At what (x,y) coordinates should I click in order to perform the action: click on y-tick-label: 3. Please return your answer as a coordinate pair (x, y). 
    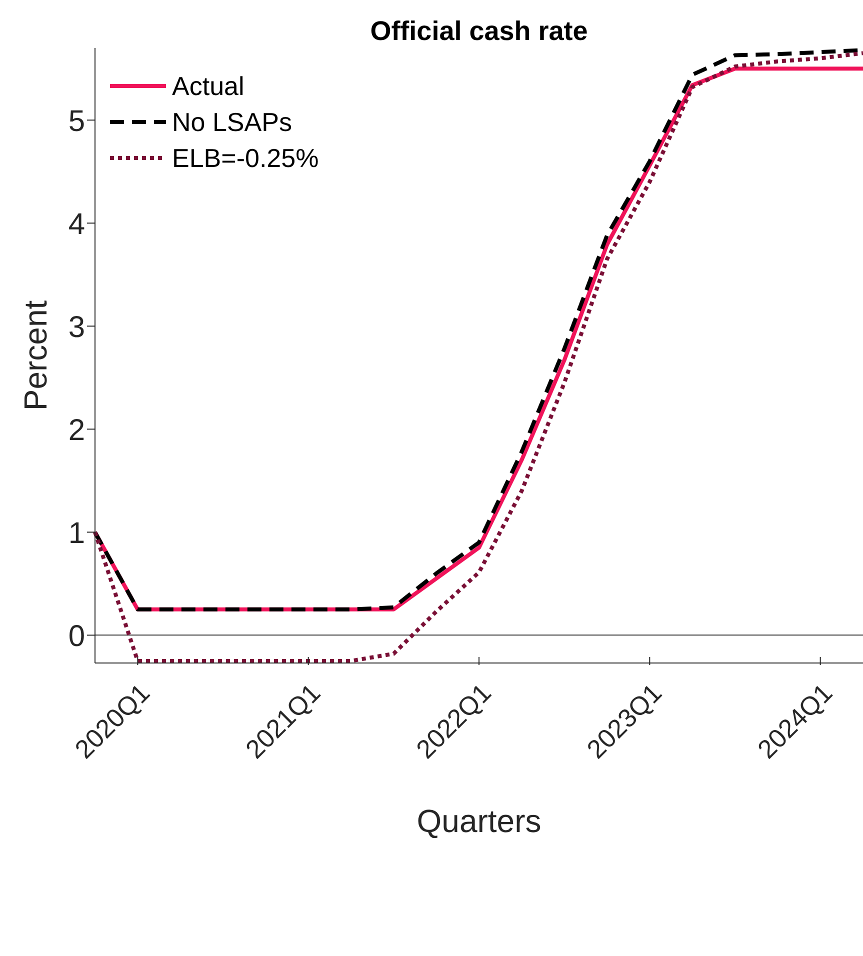
    Looking at the image, I should click on (76, 327).